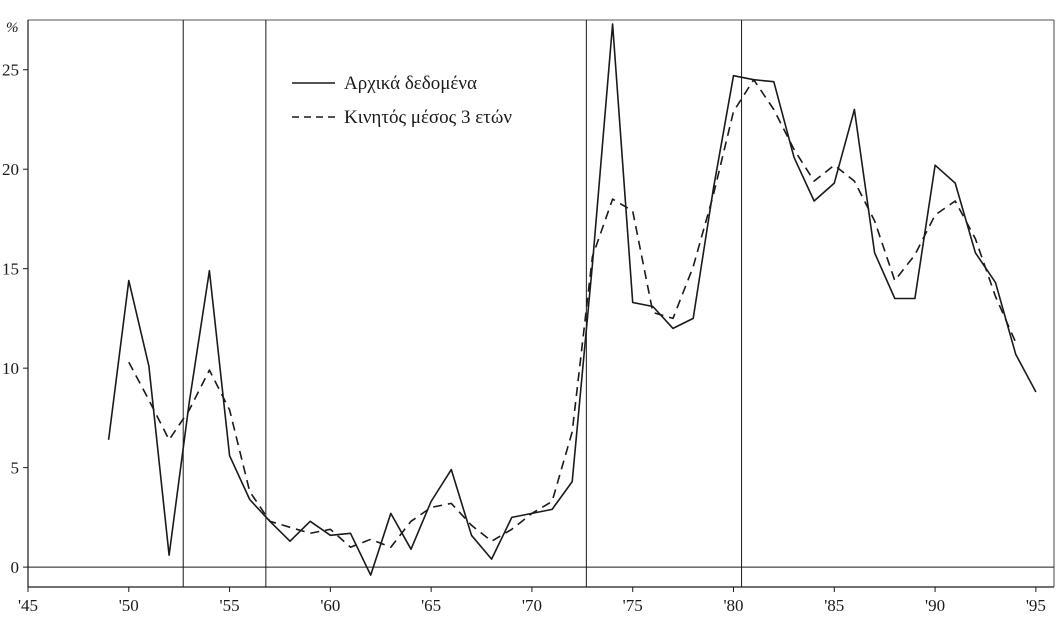 Image resolution: width=1060 pixels, height=630 pixels. Describe the element at coordinates (834, 605) in the screenshot. I see `x-tick-label: '85` at that location.